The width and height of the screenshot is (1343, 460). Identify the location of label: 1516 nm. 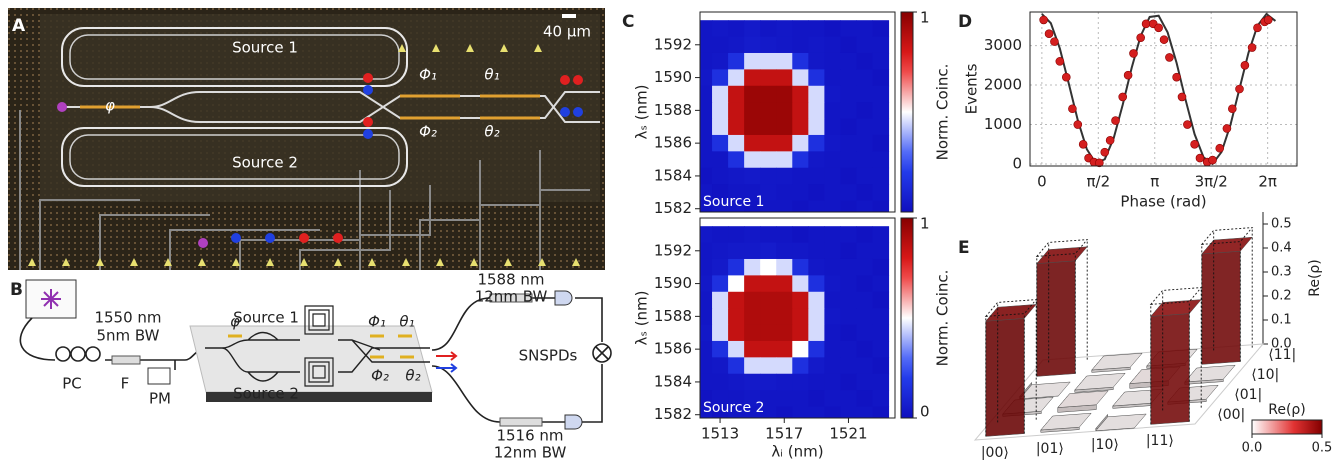
(529, 436).